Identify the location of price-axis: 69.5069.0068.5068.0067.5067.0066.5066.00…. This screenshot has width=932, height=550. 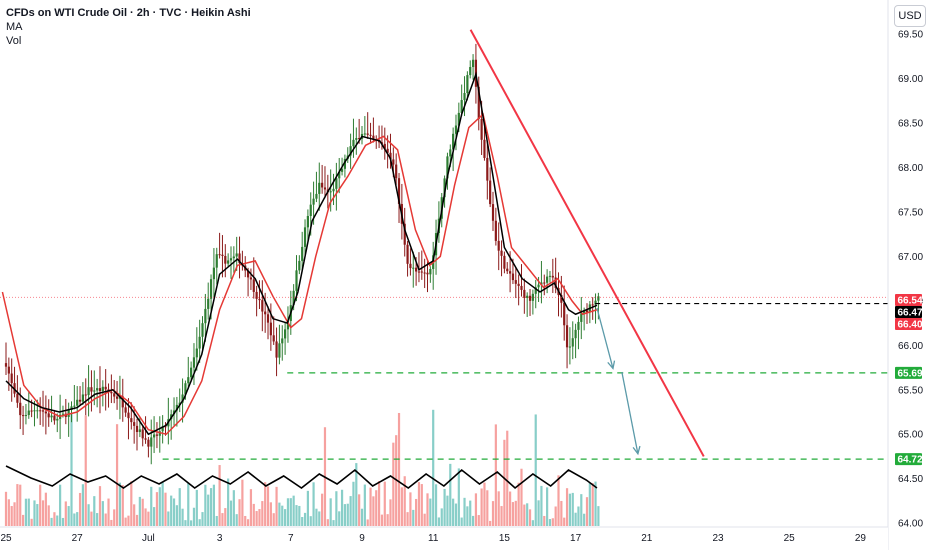
(909, 275).